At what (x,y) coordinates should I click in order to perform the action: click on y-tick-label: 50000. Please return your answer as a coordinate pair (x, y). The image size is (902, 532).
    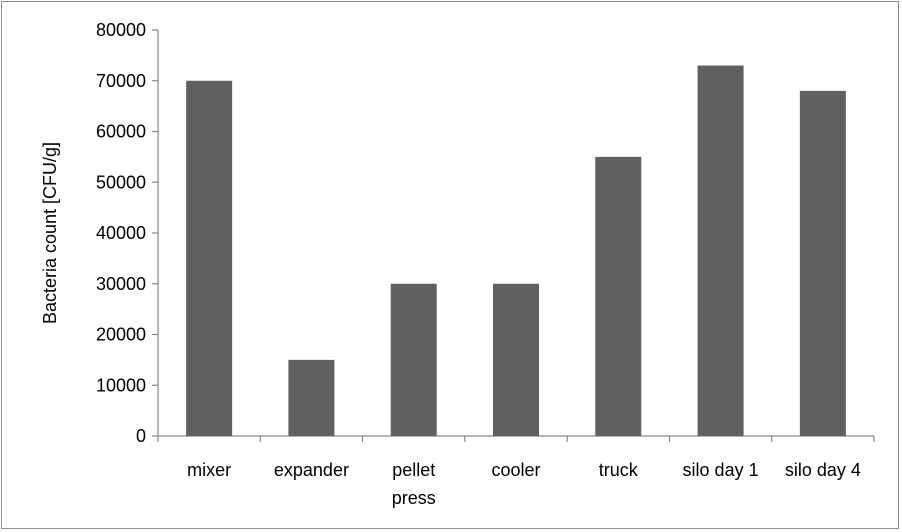
    Looking at the image, I should click on (121, 182).